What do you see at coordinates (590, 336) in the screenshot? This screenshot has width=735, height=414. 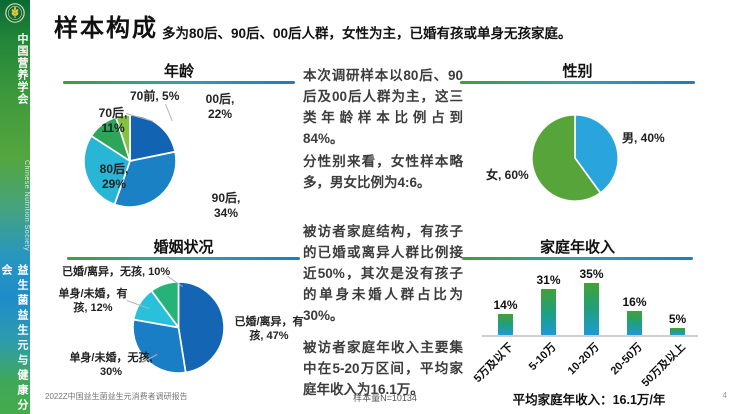 I see `income-x-axis` at bounding box center [590, 336].